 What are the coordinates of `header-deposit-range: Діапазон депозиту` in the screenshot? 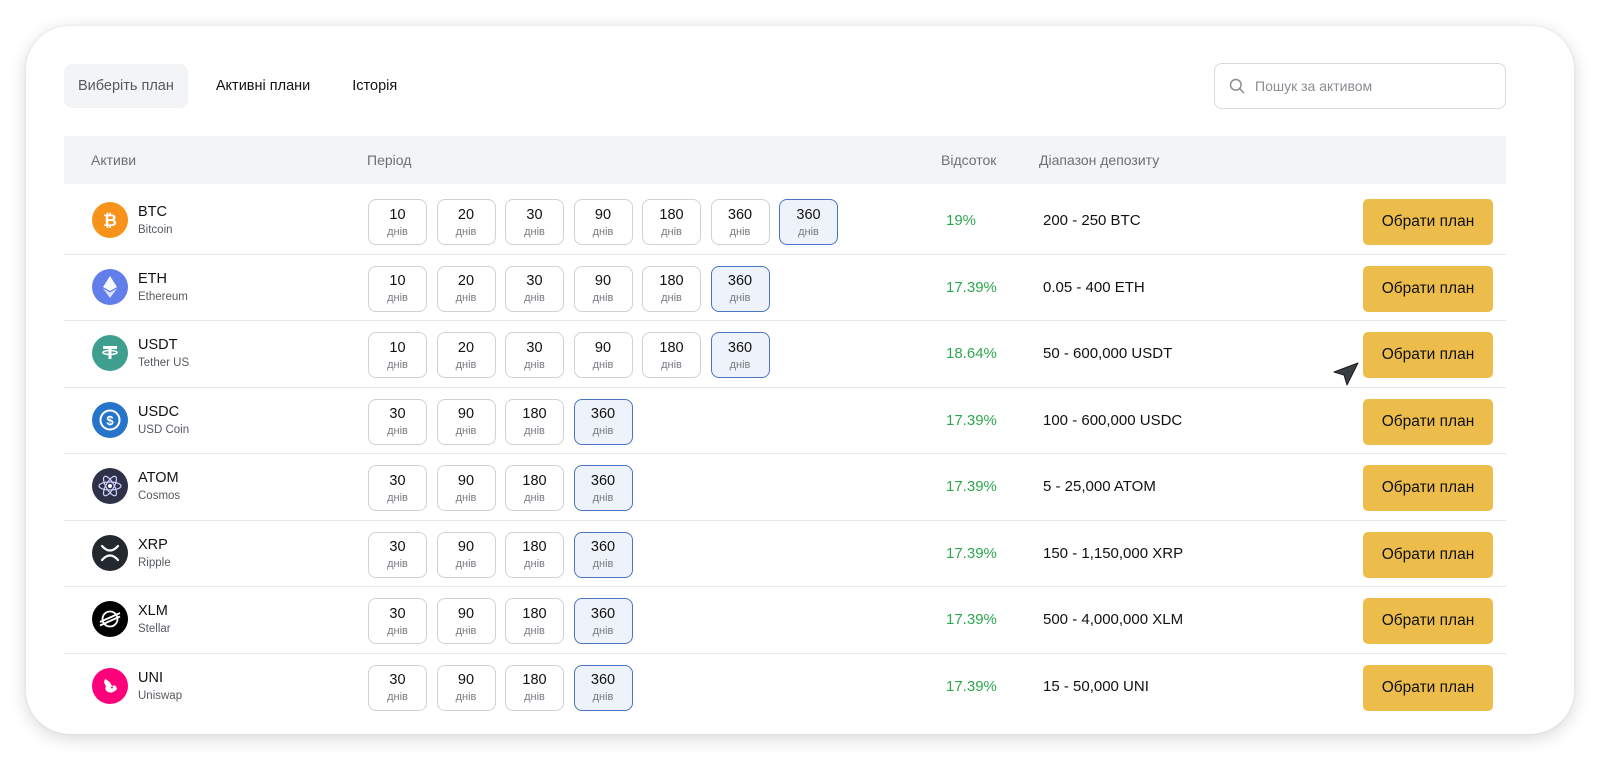 It's located at (1099, 160).